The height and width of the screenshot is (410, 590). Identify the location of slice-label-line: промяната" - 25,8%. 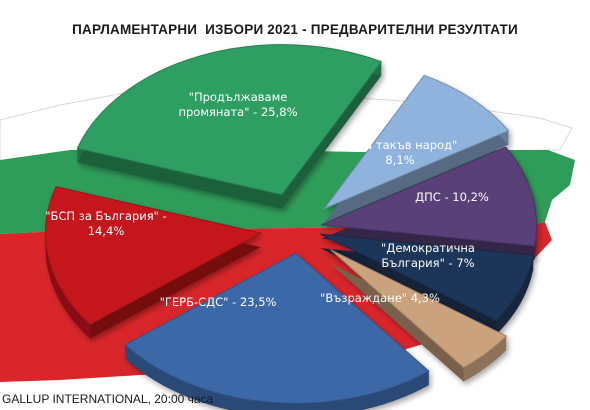
(237, 112).